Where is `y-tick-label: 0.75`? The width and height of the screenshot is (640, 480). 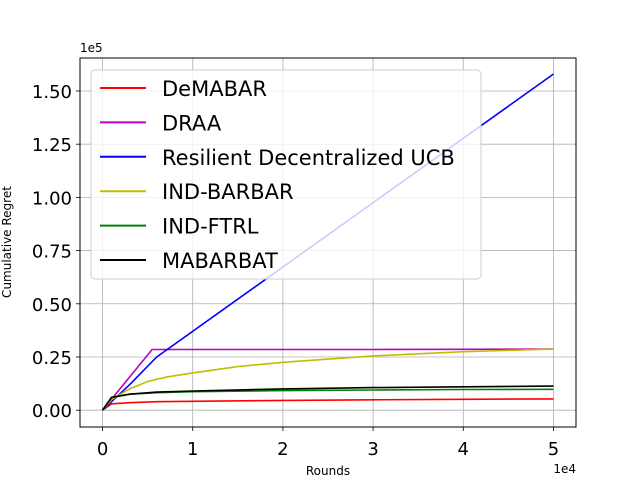
y-tick-label: 0.75 is located at coordinates (52, 252).